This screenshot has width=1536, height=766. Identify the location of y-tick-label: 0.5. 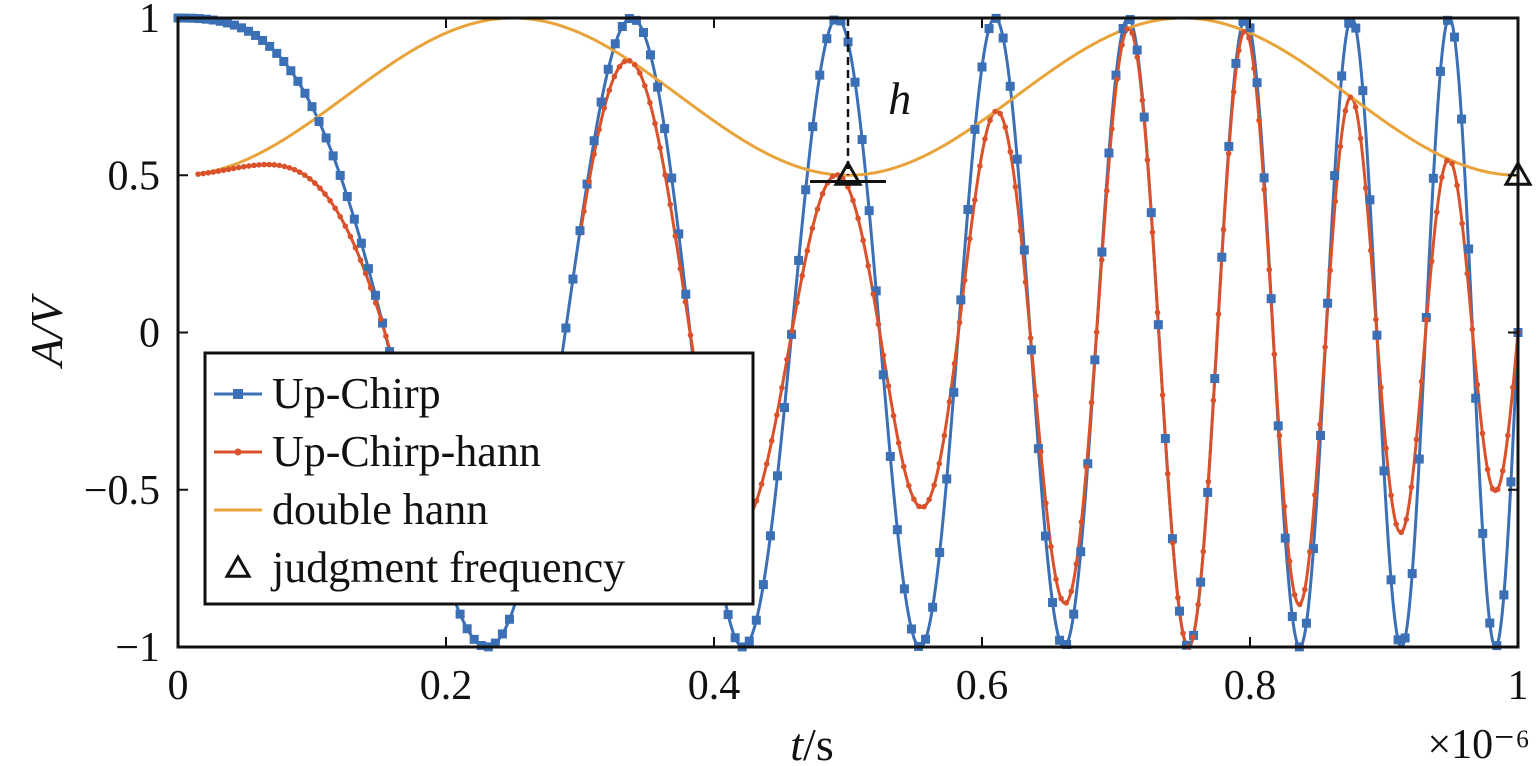
(134, 176).